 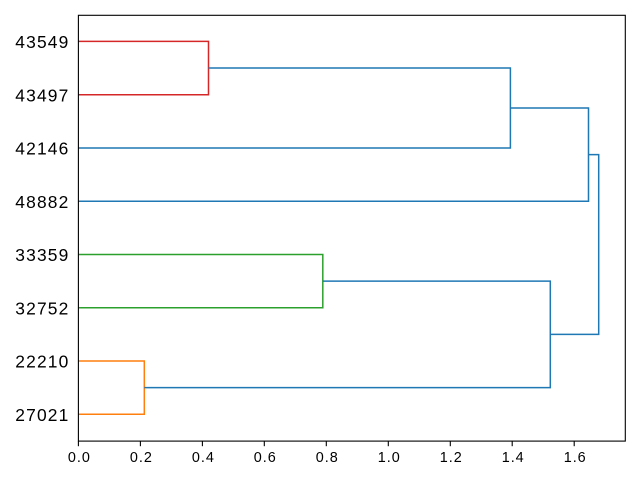 What do you see at coordinates (41, 415) in the screenshot?
I see `svg-text: 27021` at bounding box center [41, 415].